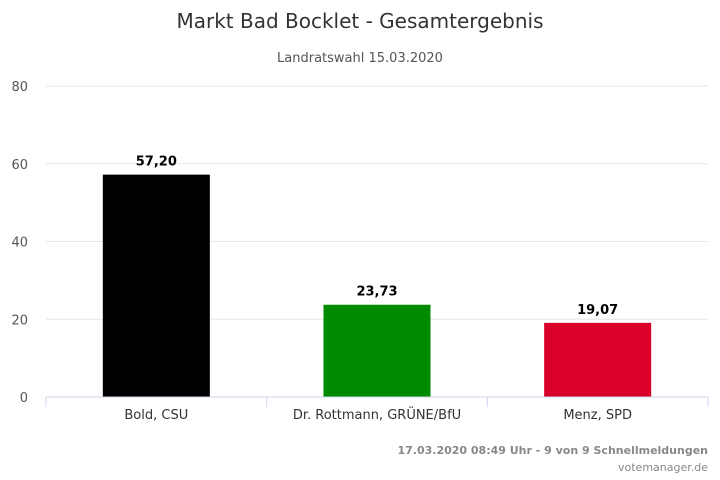 This screenshot has width=720, height=480. Describe the element at coordinates (19, 320) in the screenshot. I see `y-tick-label: 20` at that location.